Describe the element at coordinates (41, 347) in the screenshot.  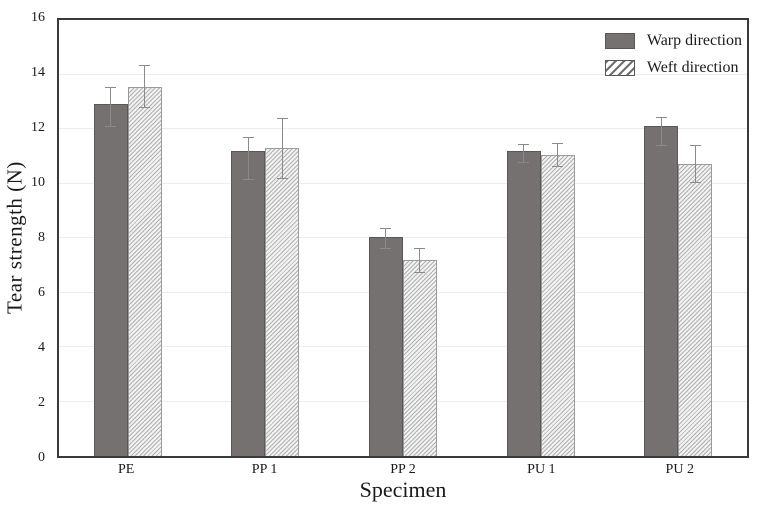
I see `y-tick-label: 4` at that location.